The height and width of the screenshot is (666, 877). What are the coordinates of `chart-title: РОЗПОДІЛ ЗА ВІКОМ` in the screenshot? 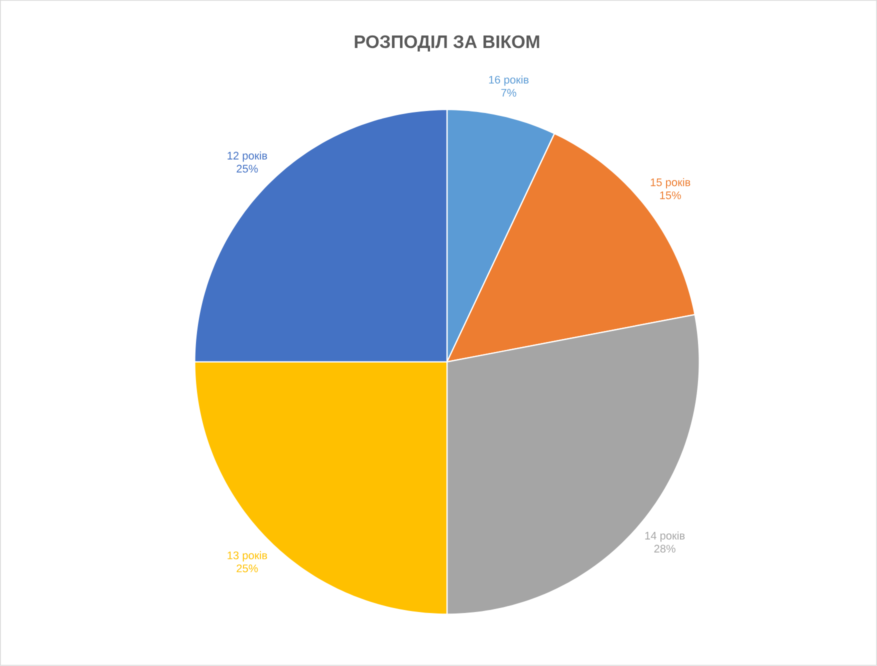 It's located at (447, 44).